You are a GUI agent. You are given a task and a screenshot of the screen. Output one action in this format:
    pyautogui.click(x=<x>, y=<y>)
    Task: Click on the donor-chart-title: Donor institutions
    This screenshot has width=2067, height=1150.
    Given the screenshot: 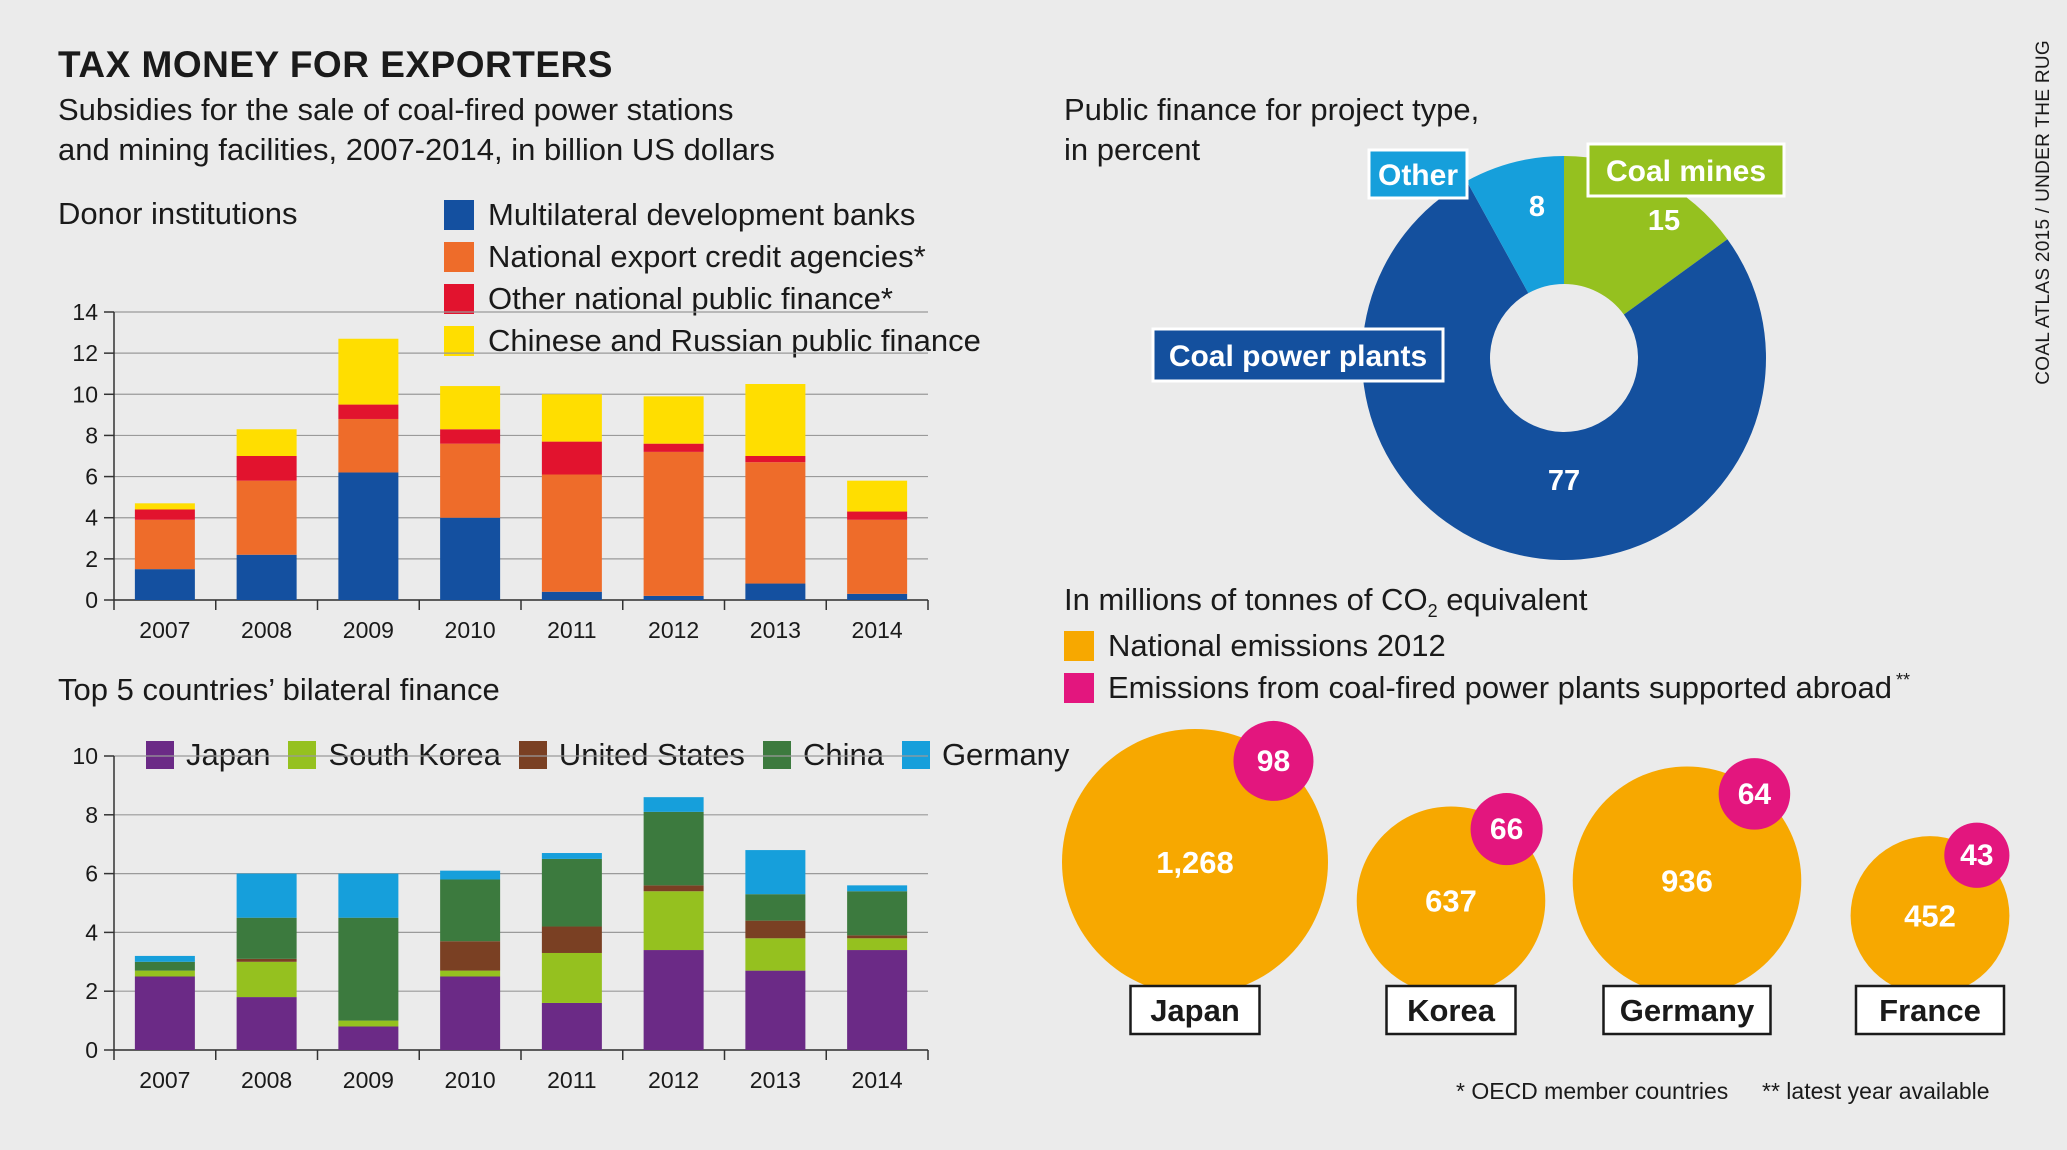 What is the action you would take?
    pyautogui.click(x=178, y=213)
    